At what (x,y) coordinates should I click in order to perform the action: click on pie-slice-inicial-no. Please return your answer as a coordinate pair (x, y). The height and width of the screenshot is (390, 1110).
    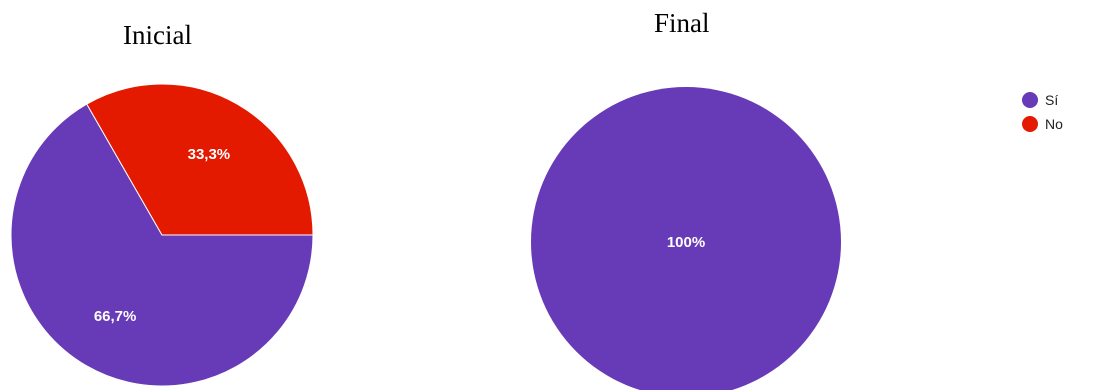
    Looking at the image, I should click on (200, 159).